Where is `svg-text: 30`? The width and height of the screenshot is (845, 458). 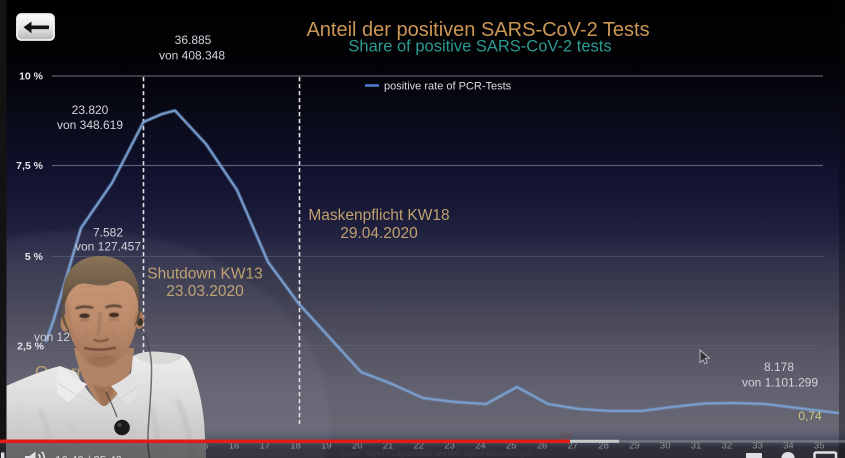
svg-text: 30 is located at coordinates (665, 446).